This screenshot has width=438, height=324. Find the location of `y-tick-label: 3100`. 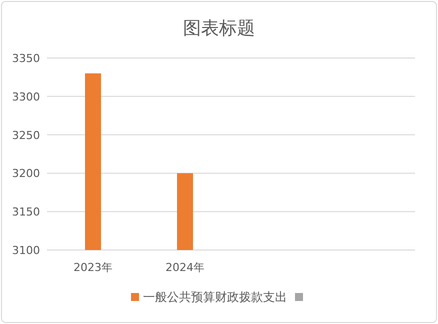

y-tick-label: 3100 is located at coordinates (26, 250).